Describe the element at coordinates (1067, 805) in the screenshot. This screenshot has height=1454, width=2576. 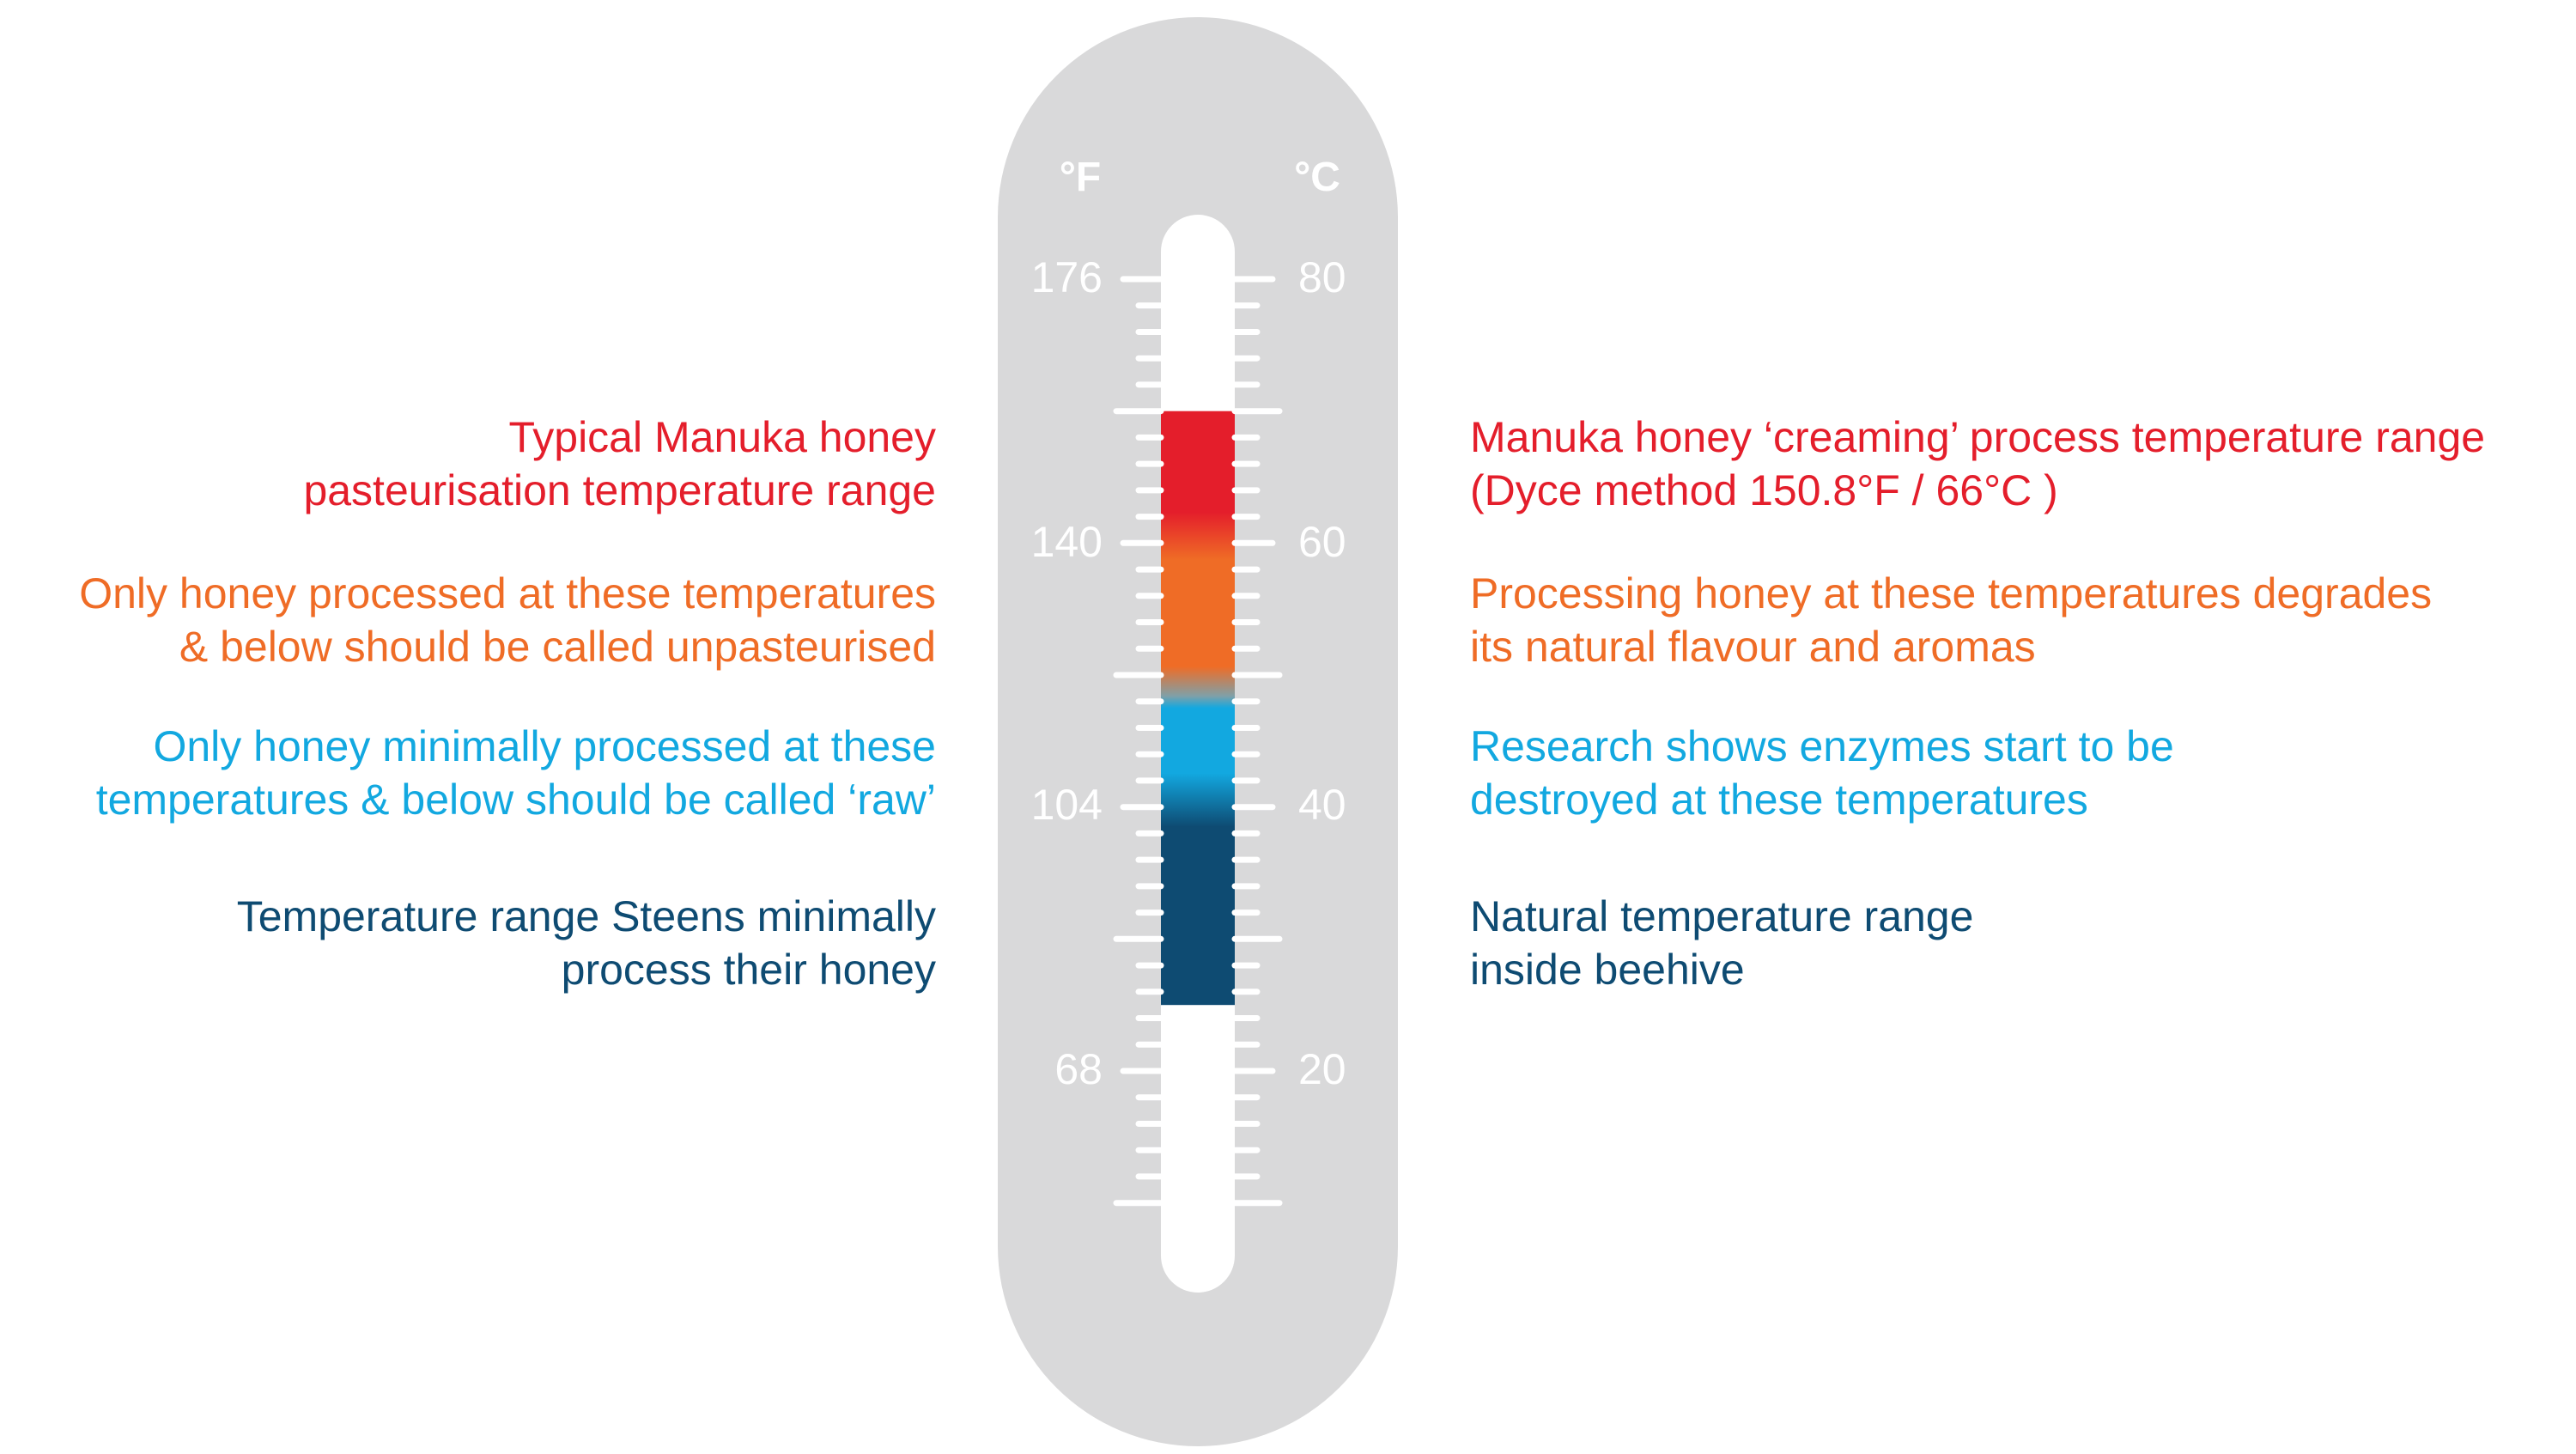
I see `fahrenheit-label-104: 104` at that location.